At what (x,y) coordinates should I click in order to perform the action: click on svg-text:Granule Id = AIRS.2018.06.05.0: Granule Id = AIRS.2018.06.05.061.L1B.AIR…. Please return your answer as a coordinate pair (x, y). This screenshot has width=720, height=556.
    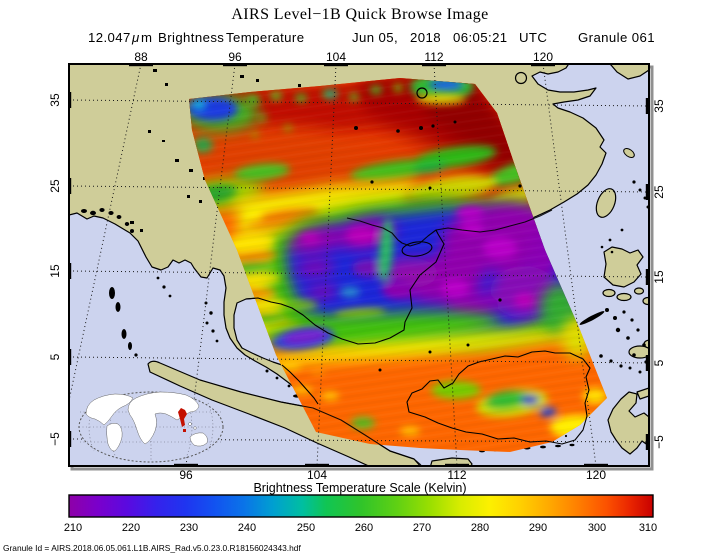
    Looking at the image, I should click on (152, 548).